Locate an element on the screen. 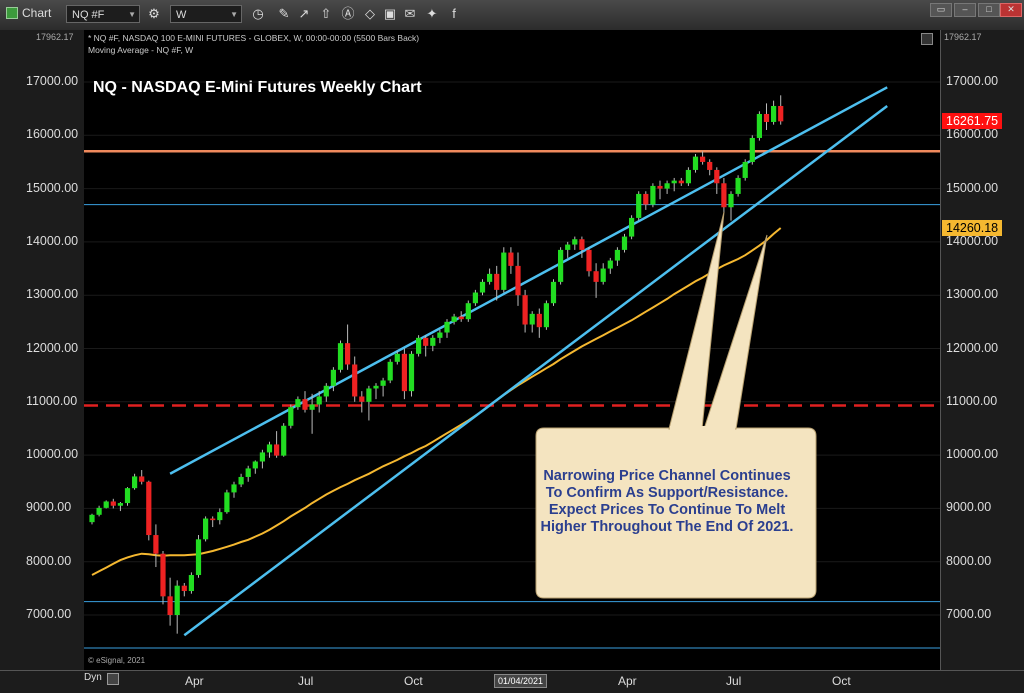 The image size is (1024, 693). left-axis-tick-label: 17000.00 is located at coordinates (52, 81).